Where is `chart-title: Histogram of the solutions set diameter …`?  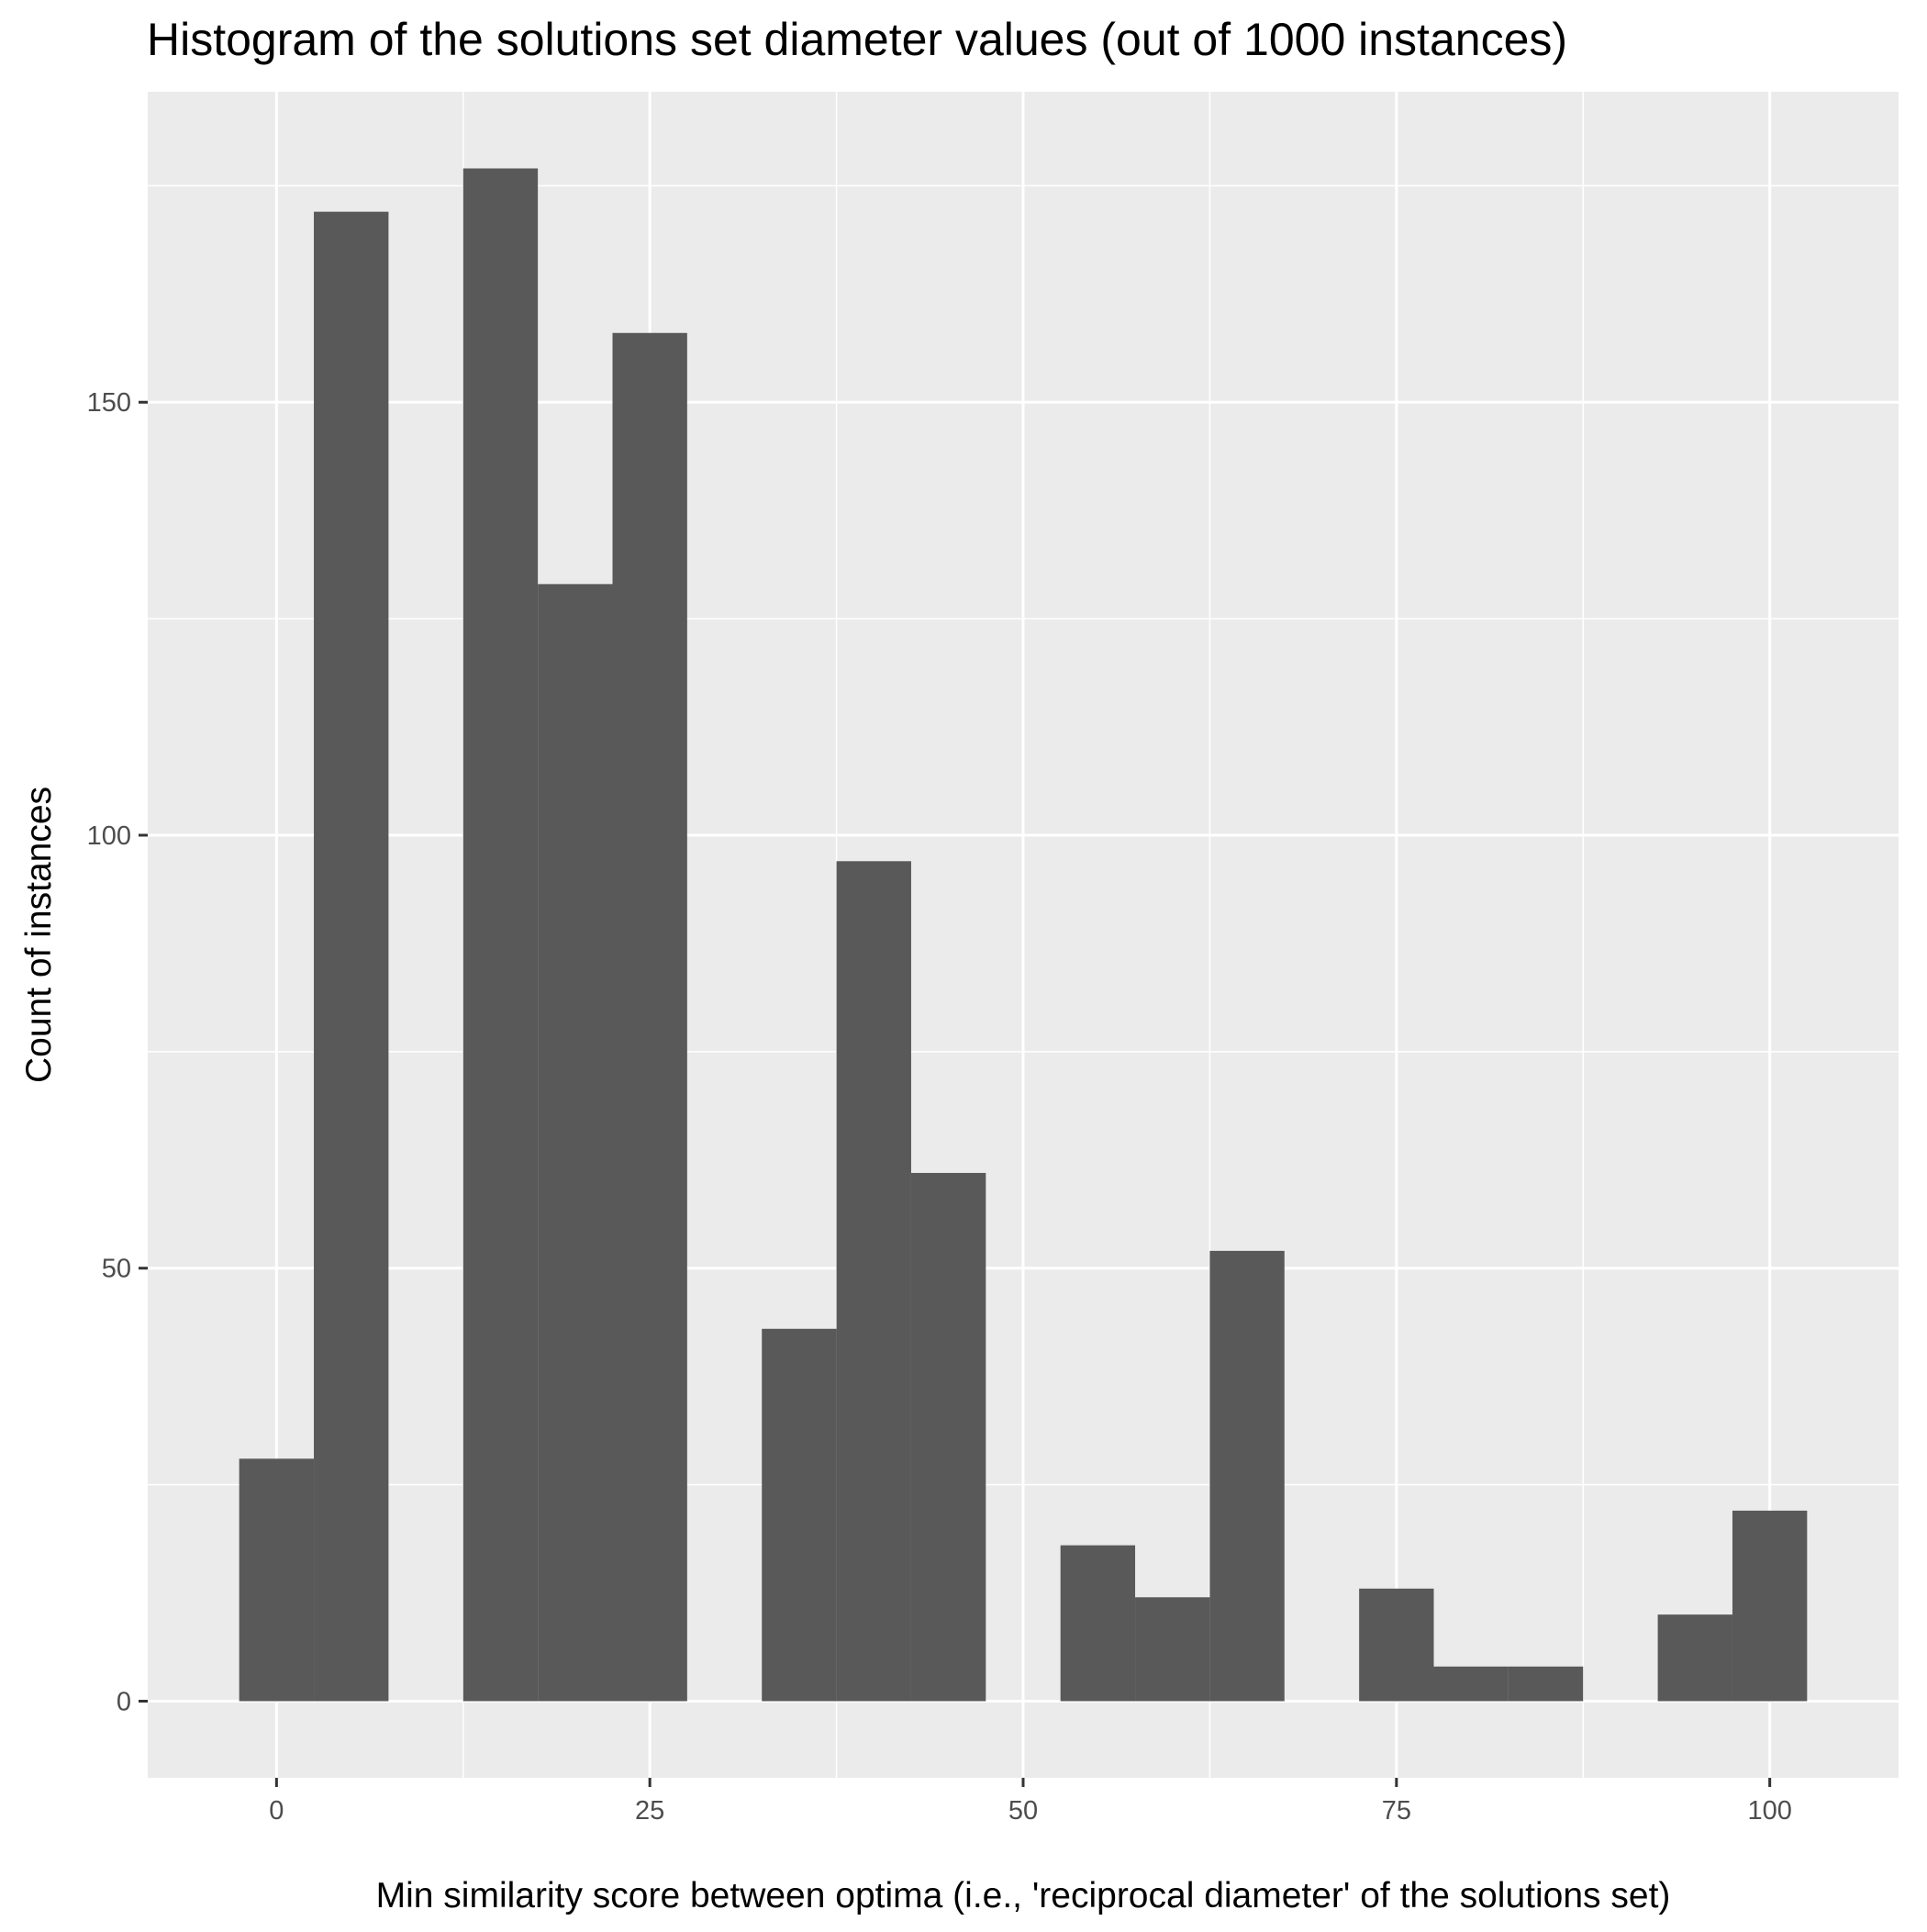
chart-title: Histogram of the solutions set diameter … is located at coordinates (857, 39).